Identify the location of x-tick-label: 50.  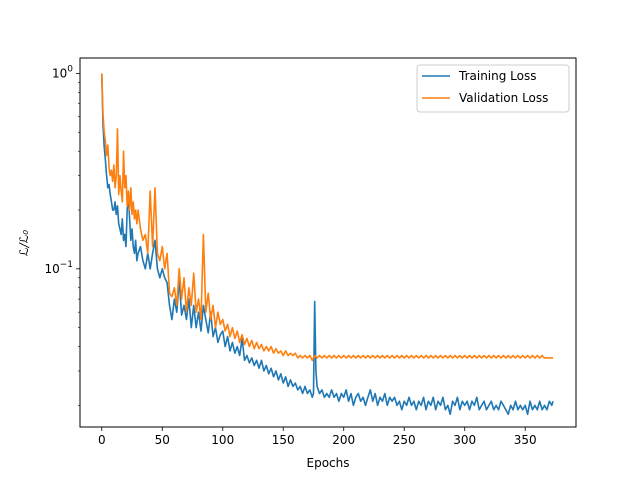
(162, 440).